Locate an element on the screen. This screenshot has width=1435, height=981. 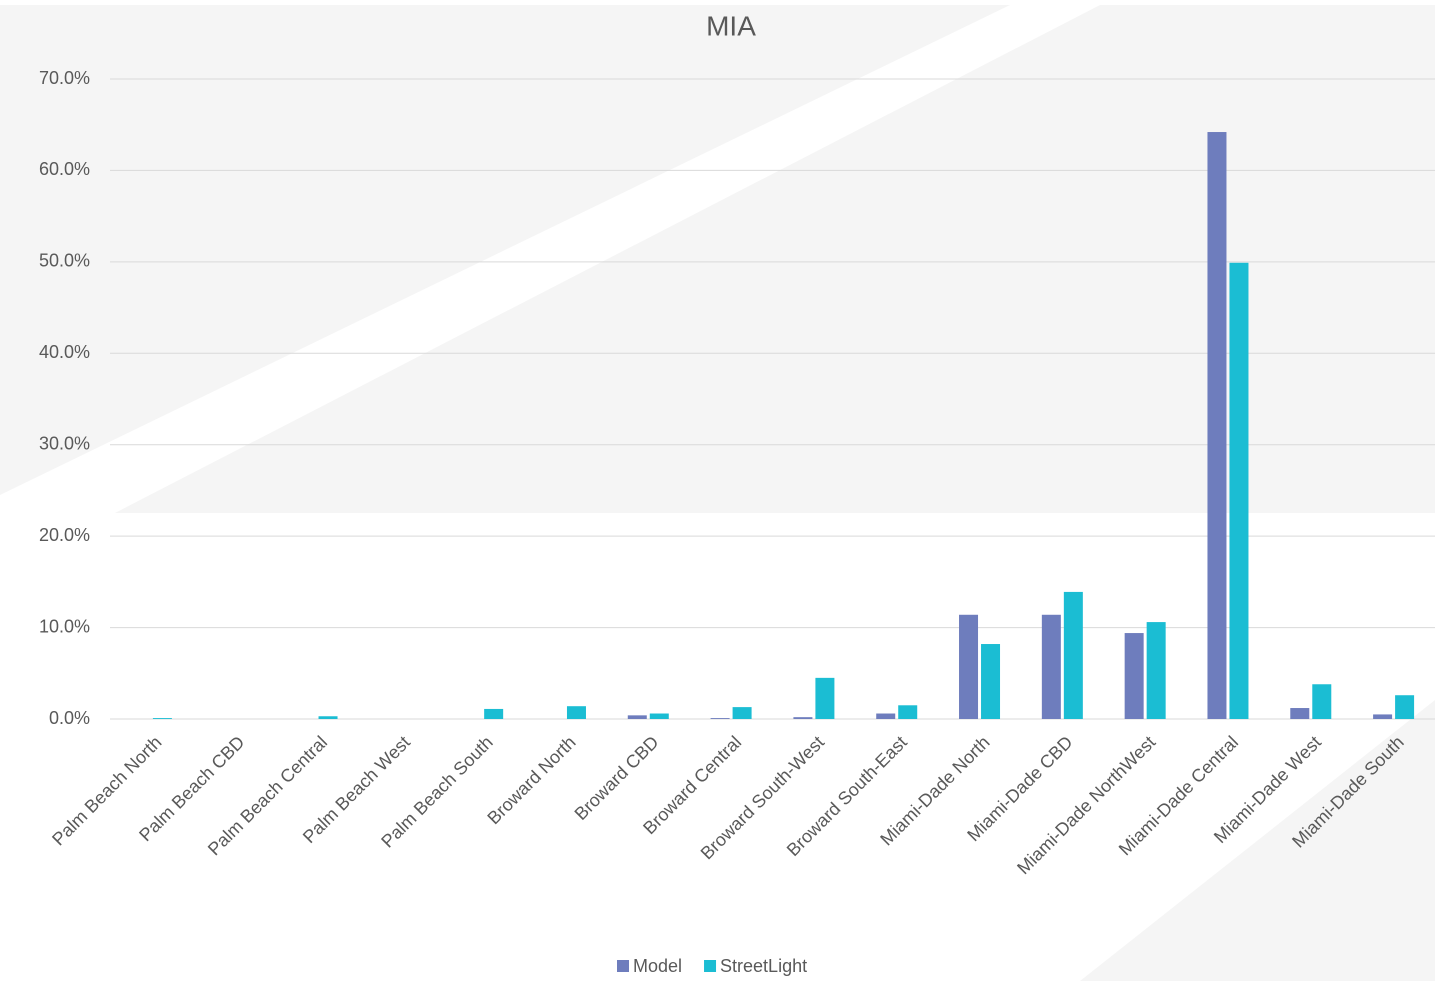
chart-title: MIA is located at coordinates (731, 25).